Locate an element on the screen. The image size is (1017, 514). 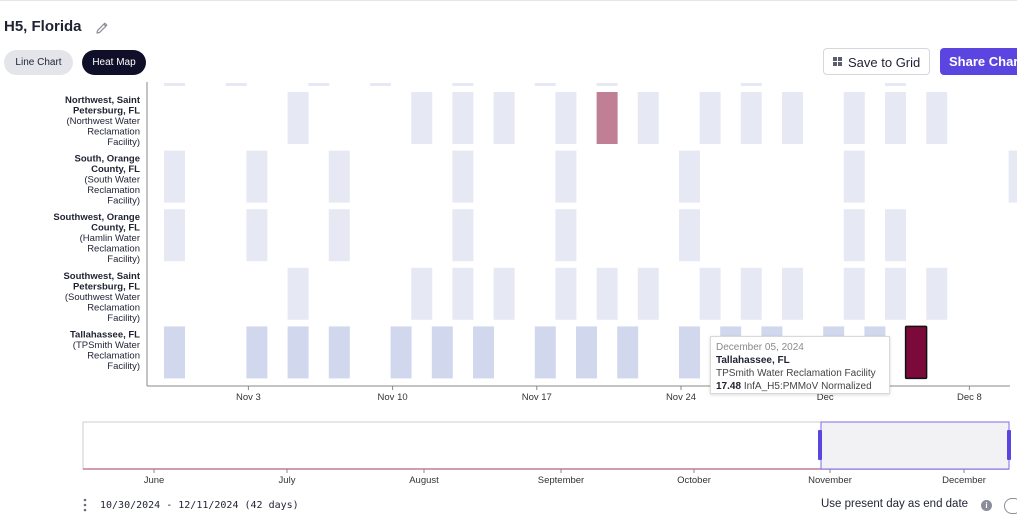
navigator-handle-right is located at coordinates (1009, 445).